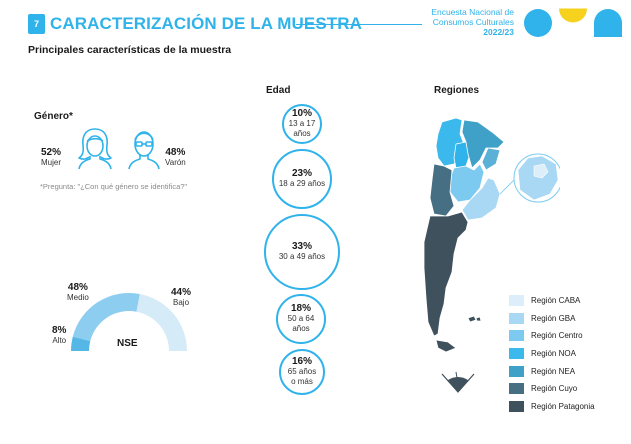 The width and height of the screenshot is (631, 444). I want to click on edad-pct: 10%, so click(301, 113).